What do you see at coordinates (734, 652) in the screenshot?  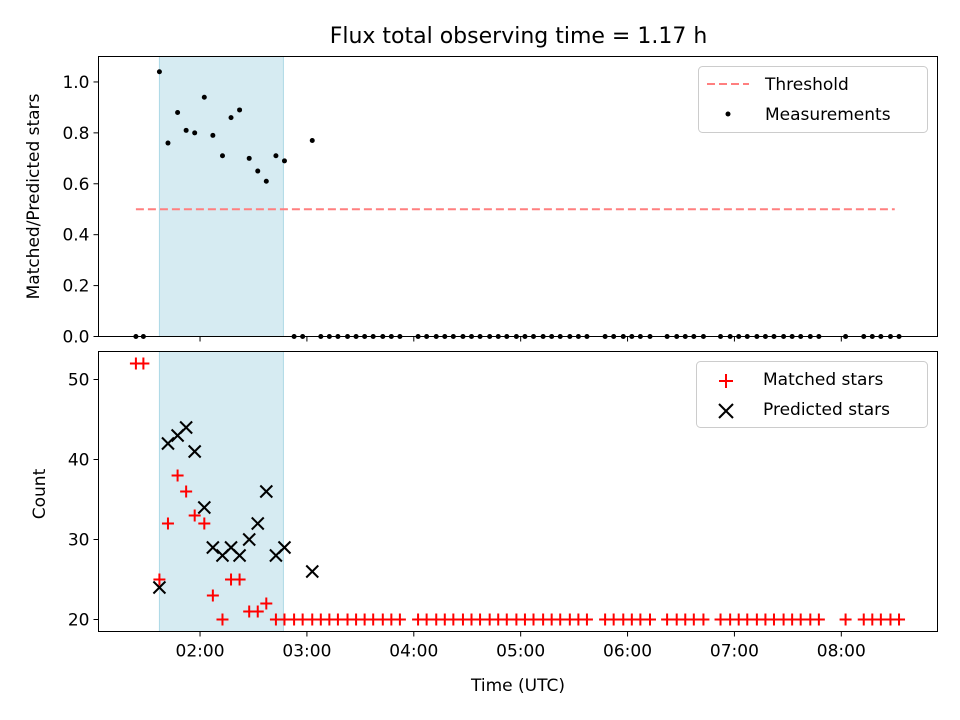 I see `x-tick-label: 07:00` at bounding box center [734, 652].